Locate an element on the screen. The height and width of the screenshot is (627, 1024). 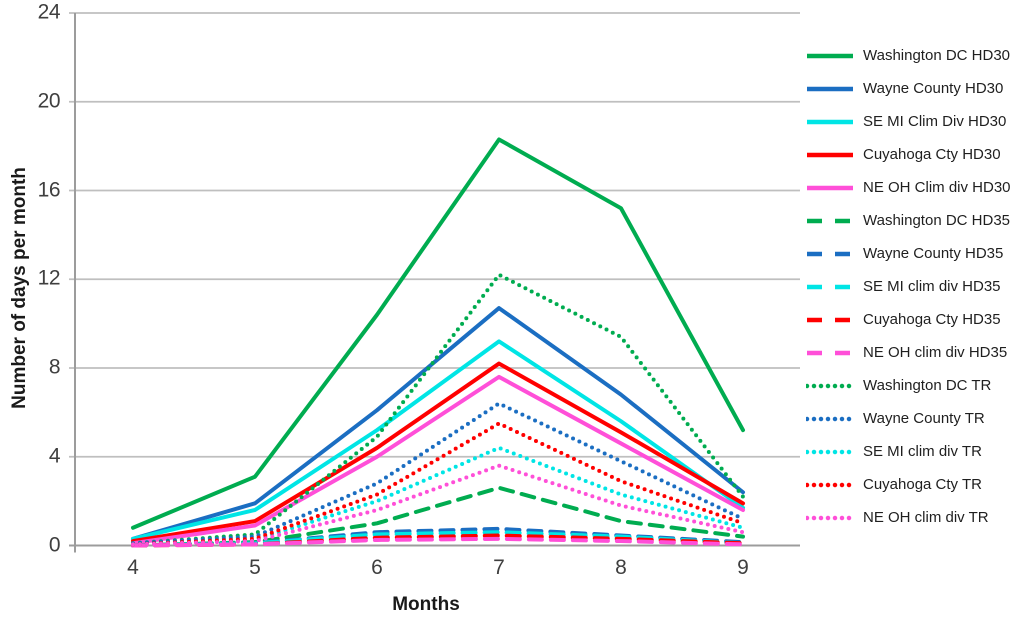
legend-item: Wayne County HD35 is located at coordinates (908, 253).